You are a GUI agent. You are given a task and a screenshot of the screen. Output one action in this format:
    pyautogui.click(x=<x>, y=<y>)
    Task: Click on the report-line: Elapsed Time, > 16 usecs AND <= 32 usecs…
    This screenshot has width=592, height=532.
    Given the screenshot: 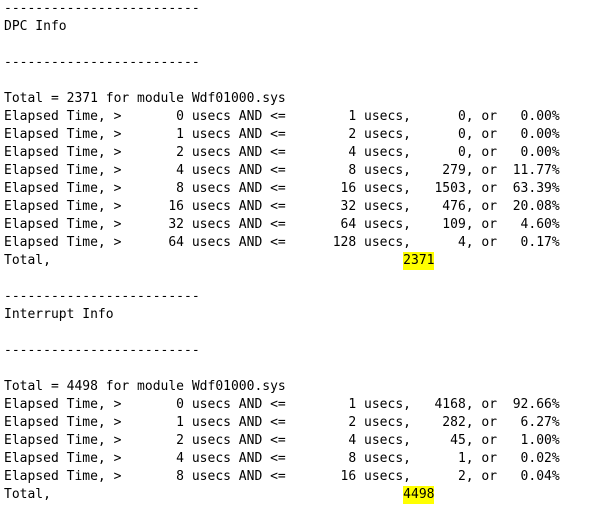 What is the action you would take?
    pyautogui.click(x=296, y=207)
    